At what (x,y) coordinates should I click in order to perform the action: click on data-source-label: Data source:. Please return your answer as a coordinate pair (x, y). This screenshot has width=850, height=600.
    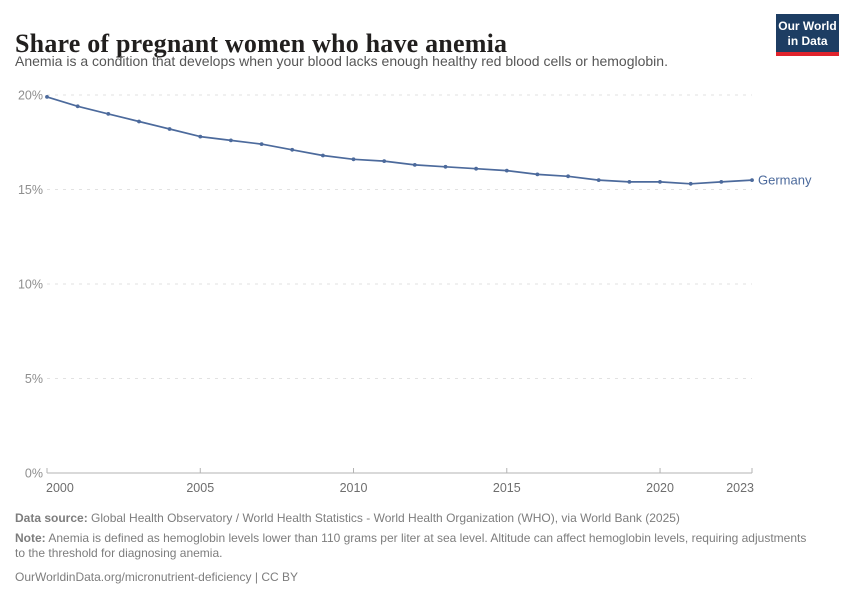
    Looking at the image, I should click on (51, 518).